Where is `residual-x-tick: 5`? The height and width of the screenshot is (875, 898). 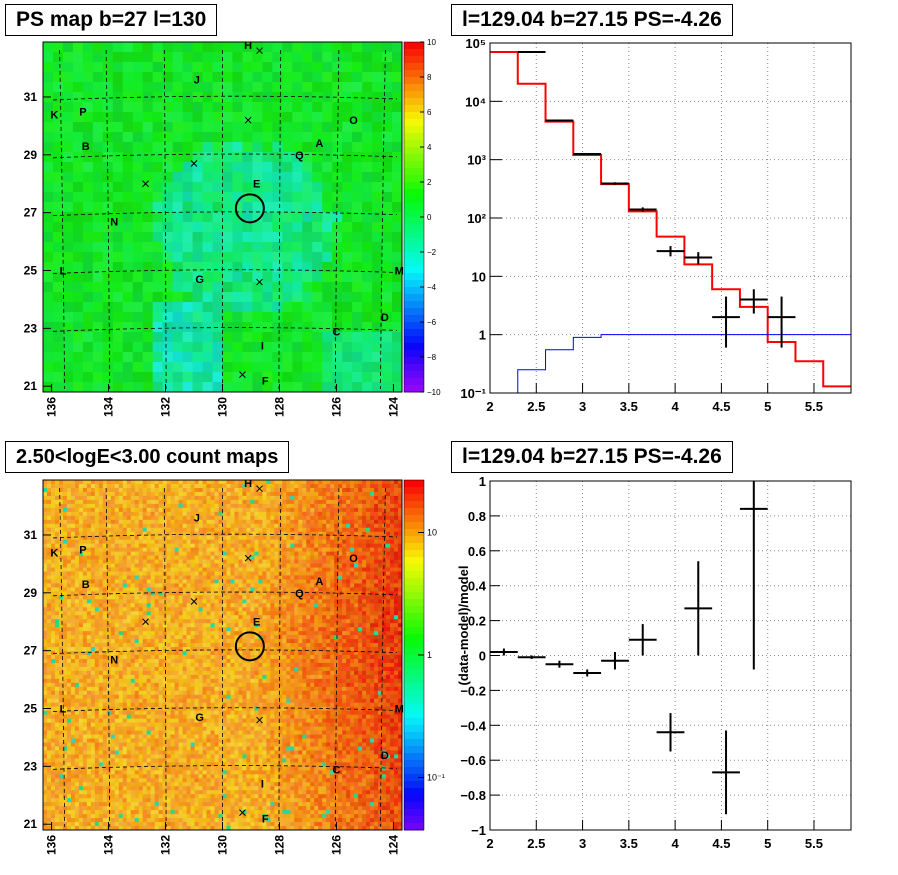
residual-x-tick: 5 is located at coordinates (767, 843).